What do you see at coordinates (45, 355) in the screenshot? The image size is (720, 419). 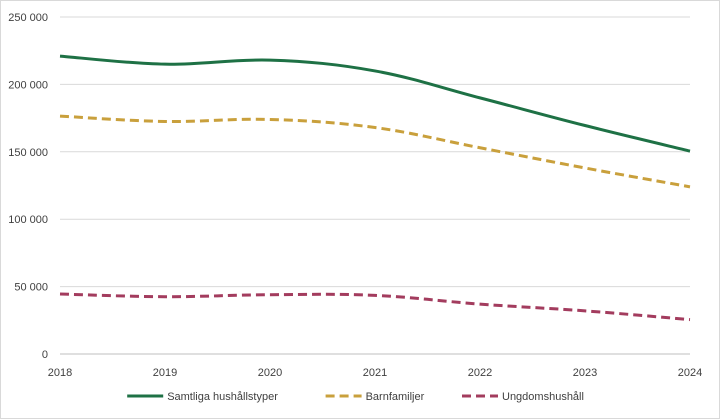 I see `y-tick-label: 0` at bounding box center [45, 355].